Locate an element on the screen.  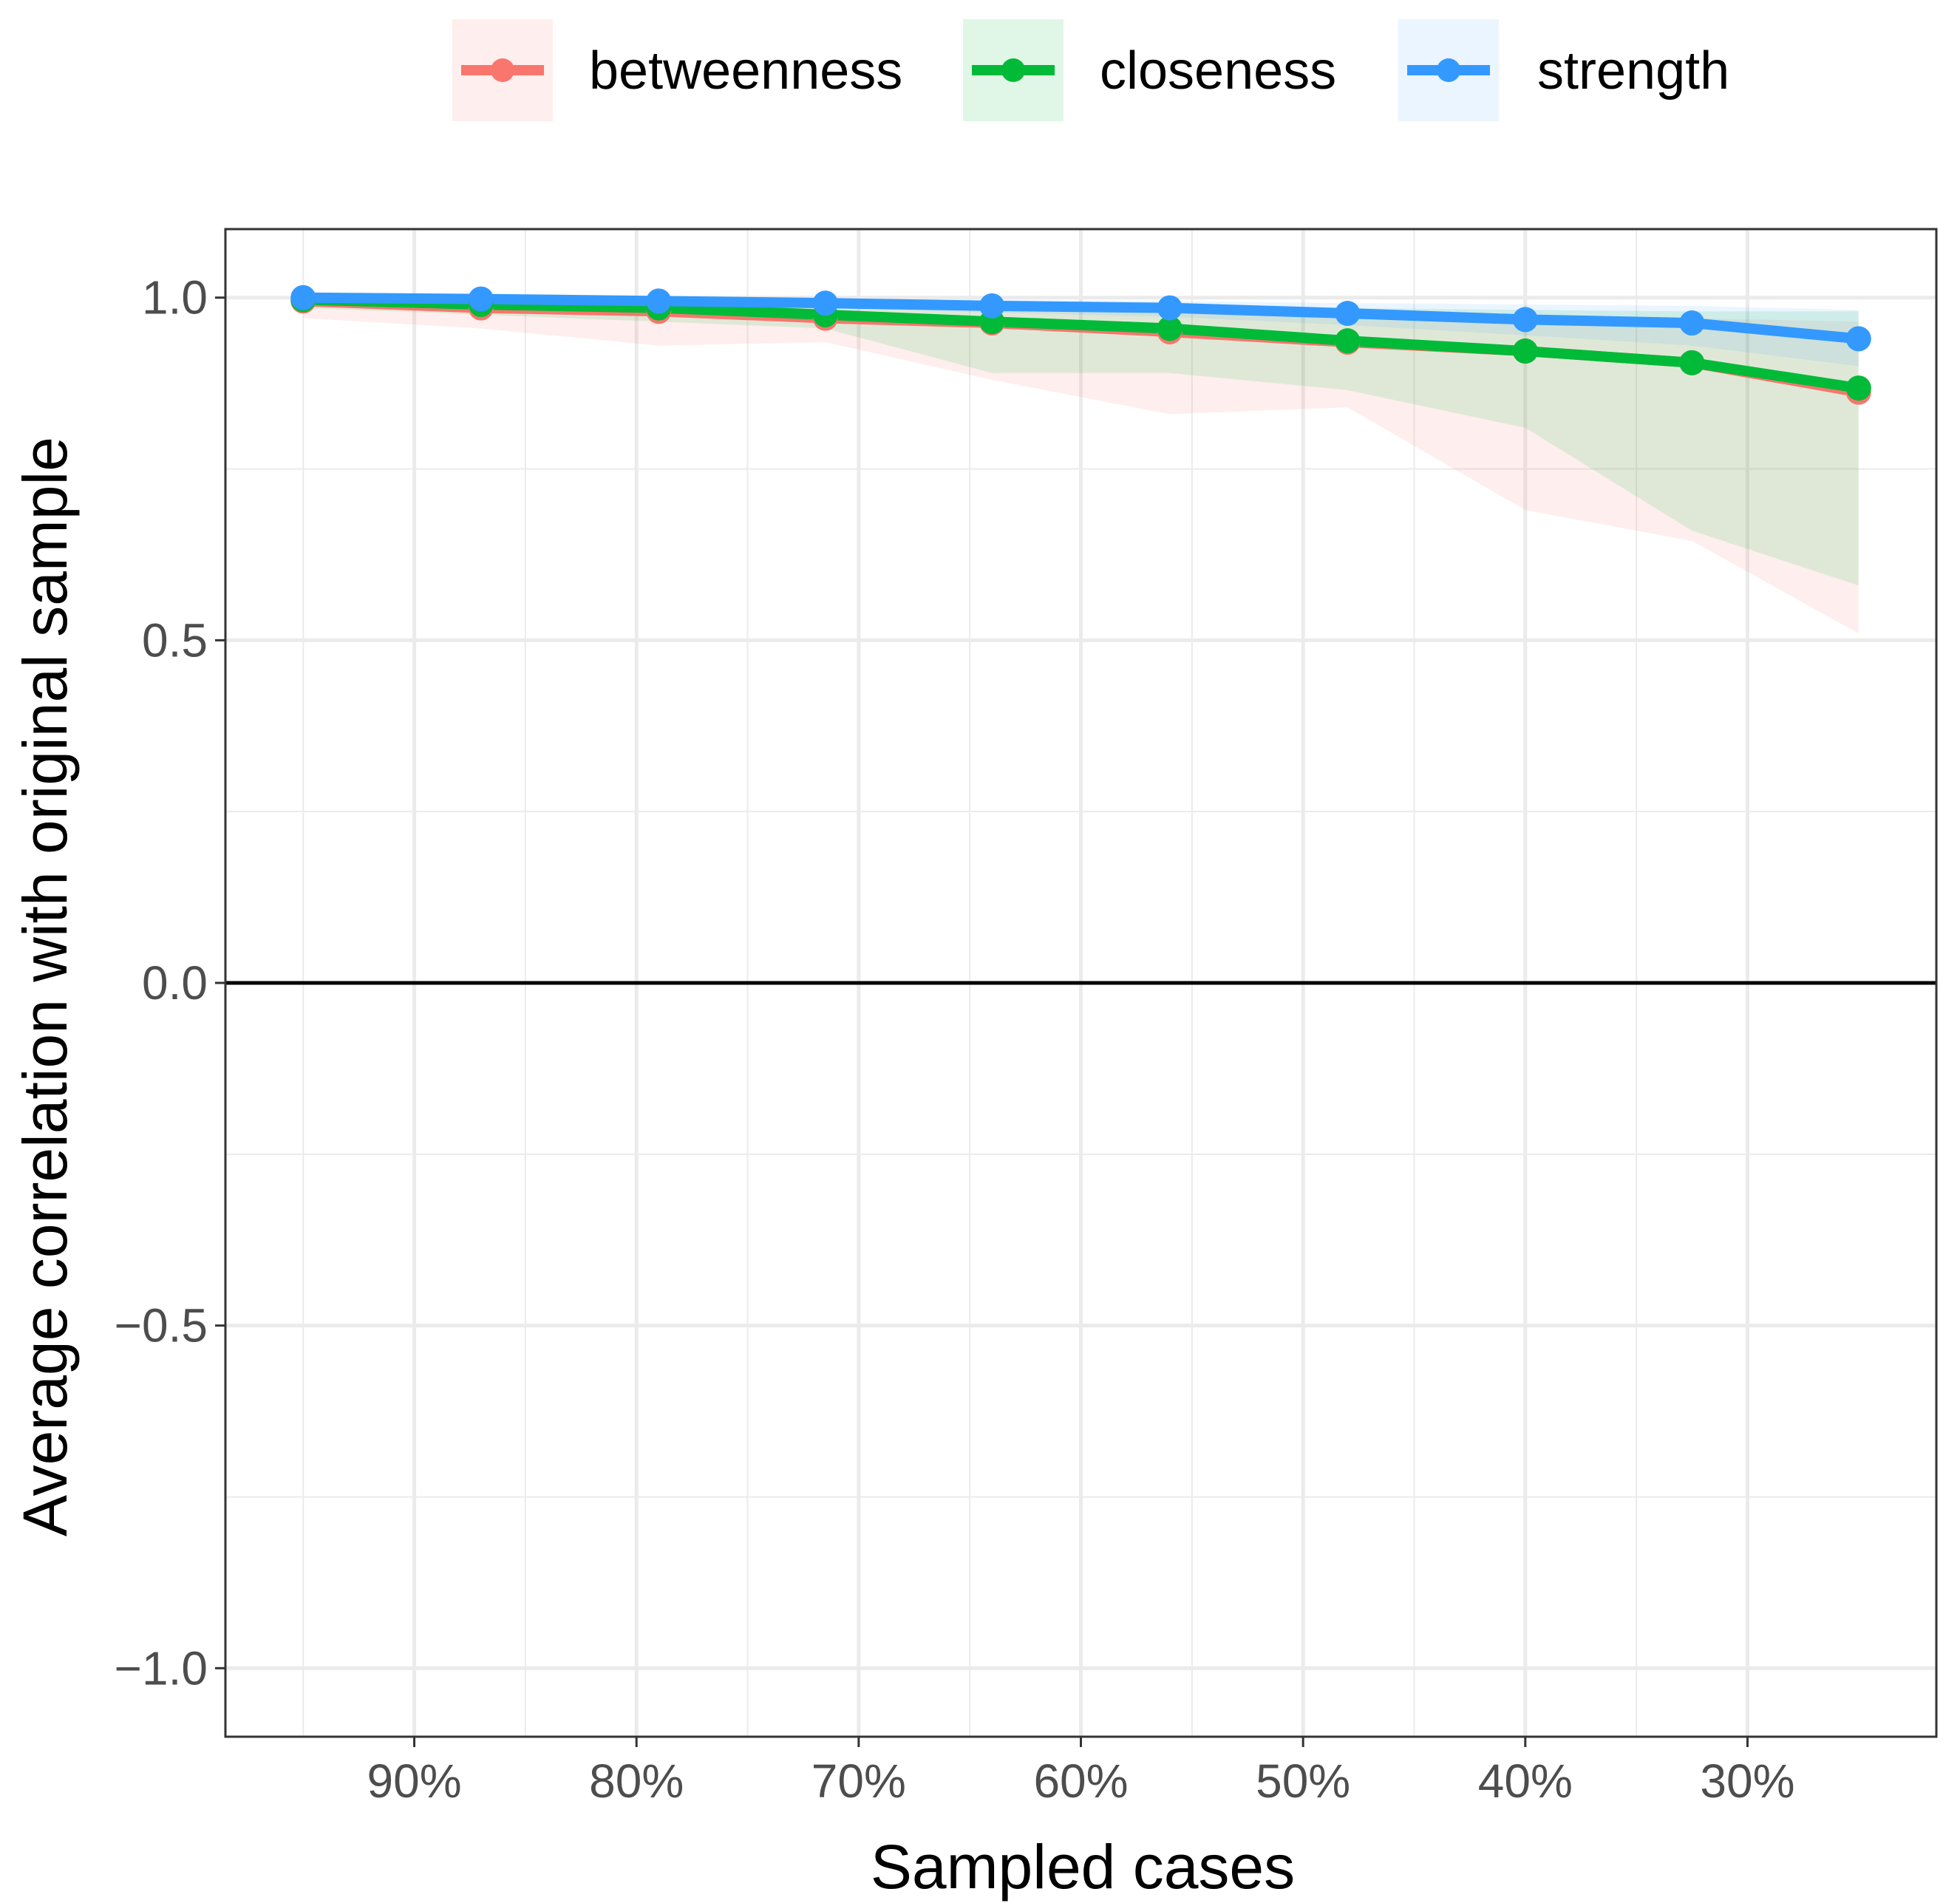
y-axis-ticks: 1.0 0.5 0.0 −0.5 −1.0 is located at coordinates (170, 983).